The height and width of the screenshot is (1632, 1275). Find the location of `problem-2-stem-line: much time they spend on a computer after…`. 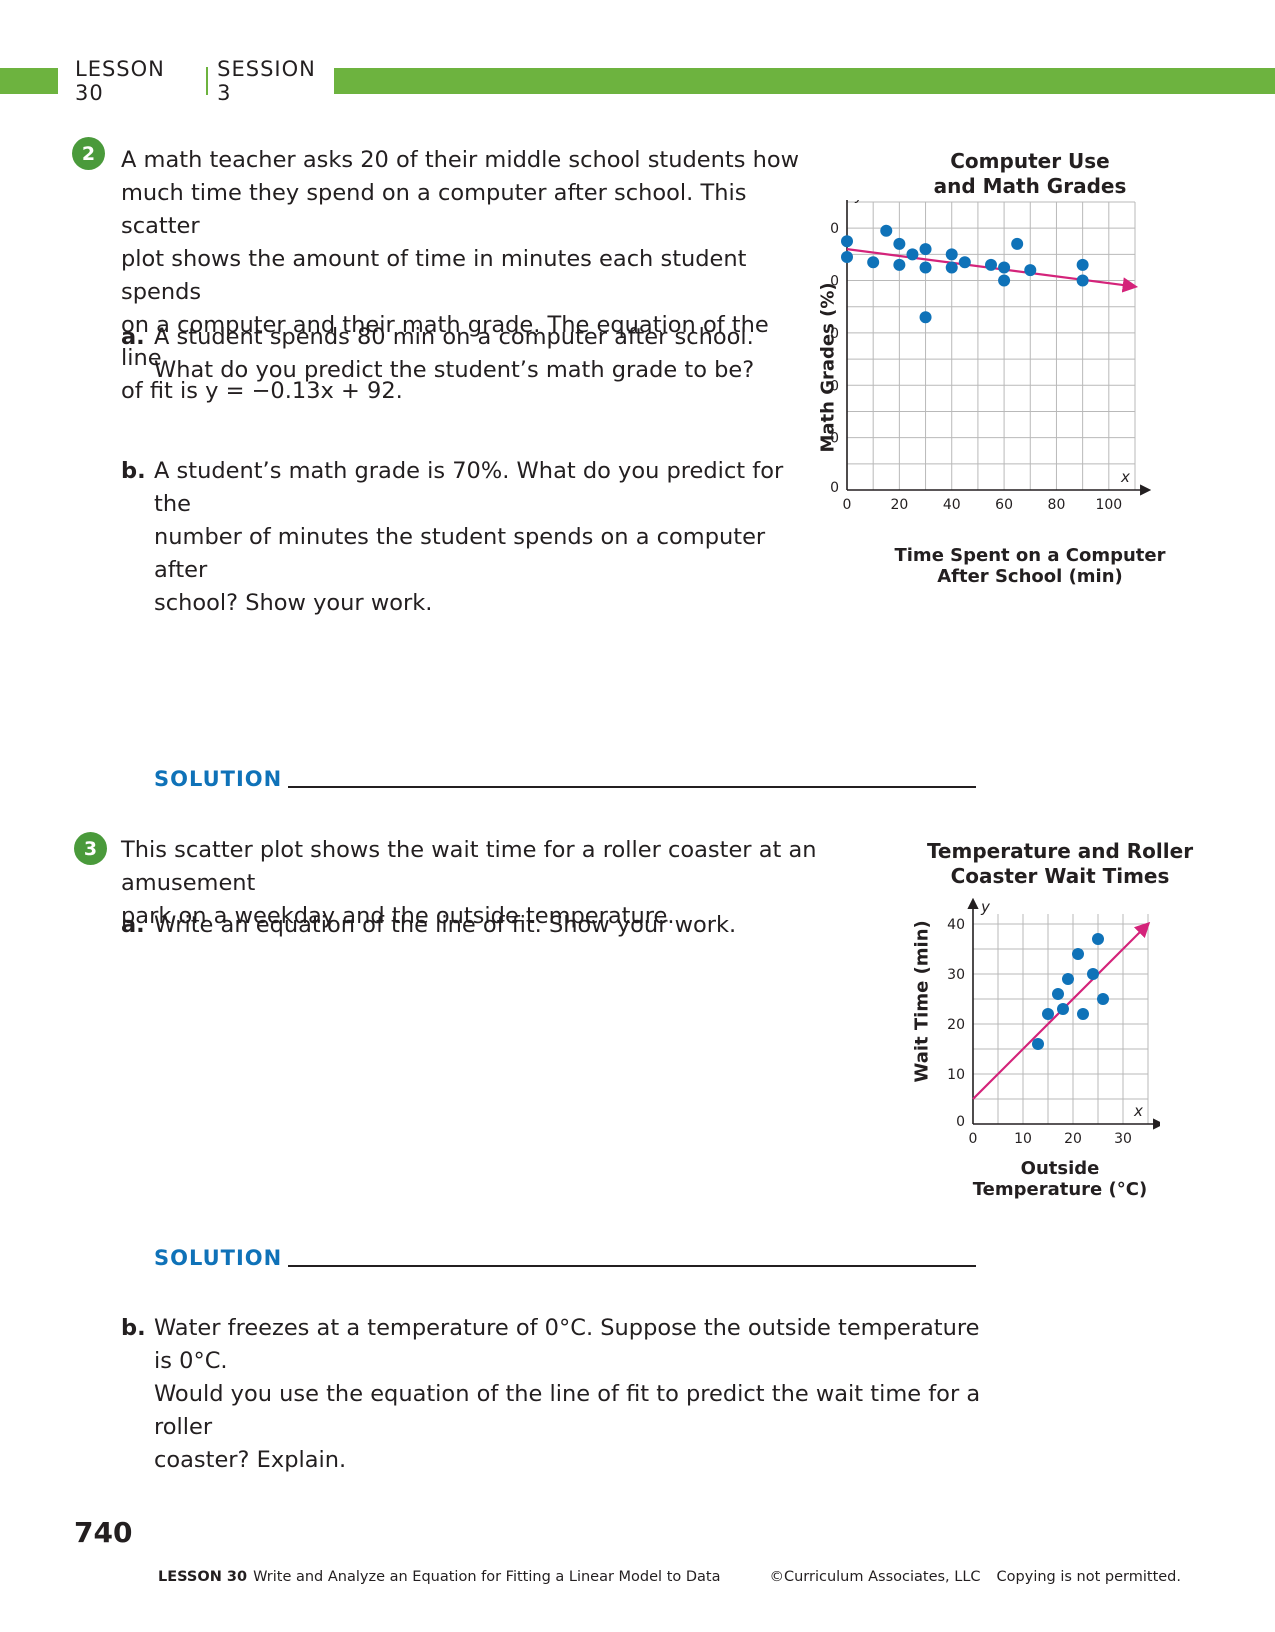

problem-2-stem-line: much time they spend on a computer after… is located at coordinates (434, 209).